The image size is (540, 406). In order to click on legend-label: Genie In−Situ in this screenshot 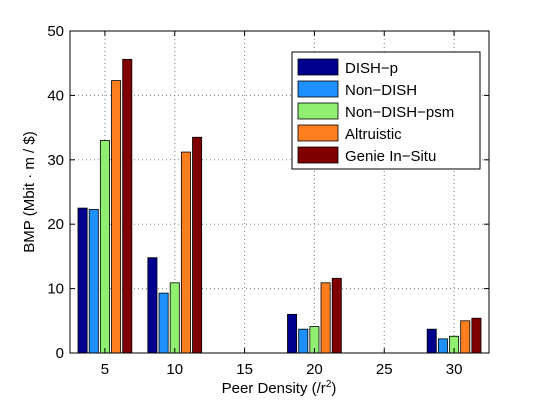, I will do `click(390, 156)`.